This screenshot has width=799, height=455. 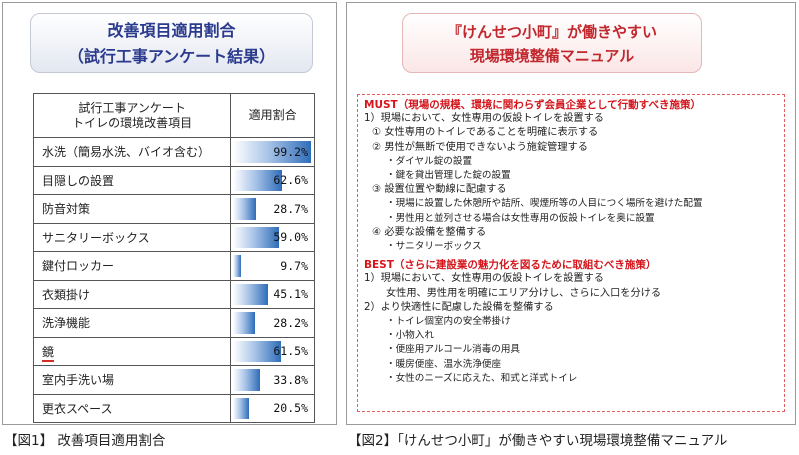 What do you see at coordinates (272, 294) in the screenshot?
I see `row-rate-cell: 45.1%` at bounding box center [272, 294].